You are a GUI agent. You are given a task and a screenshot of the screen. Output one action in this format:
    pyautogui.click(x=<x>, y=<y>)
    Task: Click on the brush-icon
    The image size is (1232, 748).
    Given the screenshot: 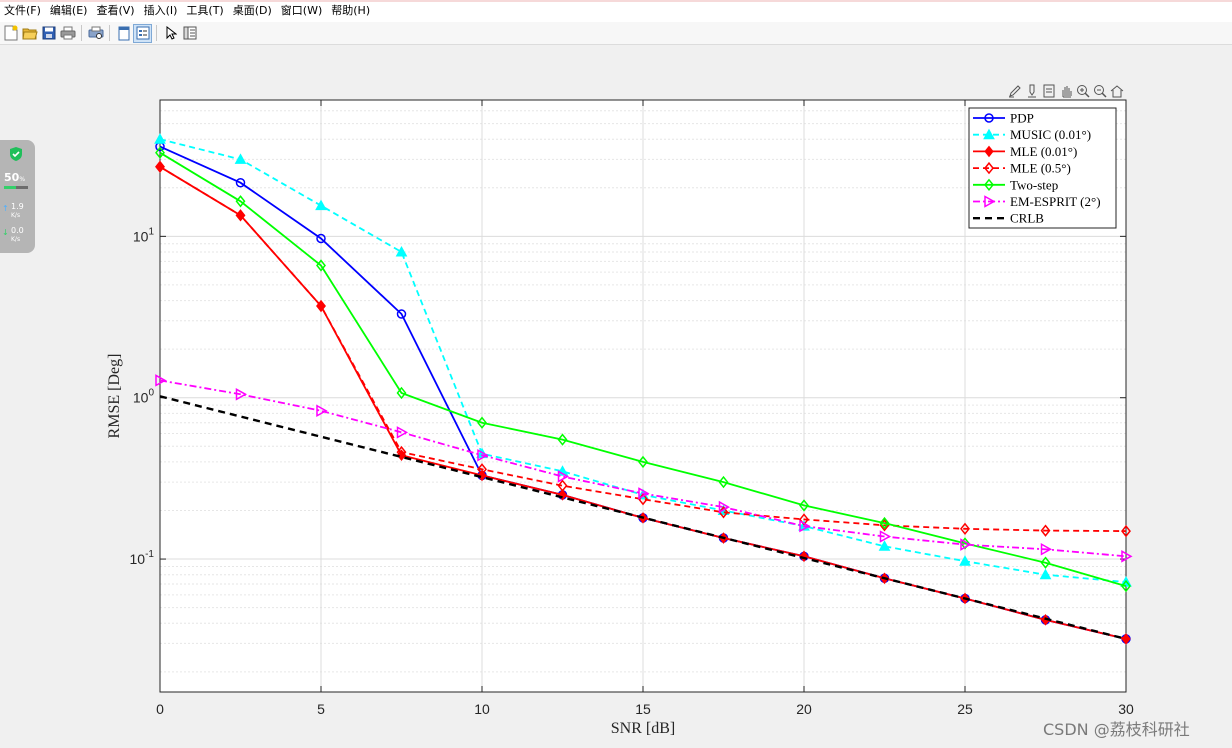 What is the action you would take?
    pyautogui.click(x=1014, y=90)
    